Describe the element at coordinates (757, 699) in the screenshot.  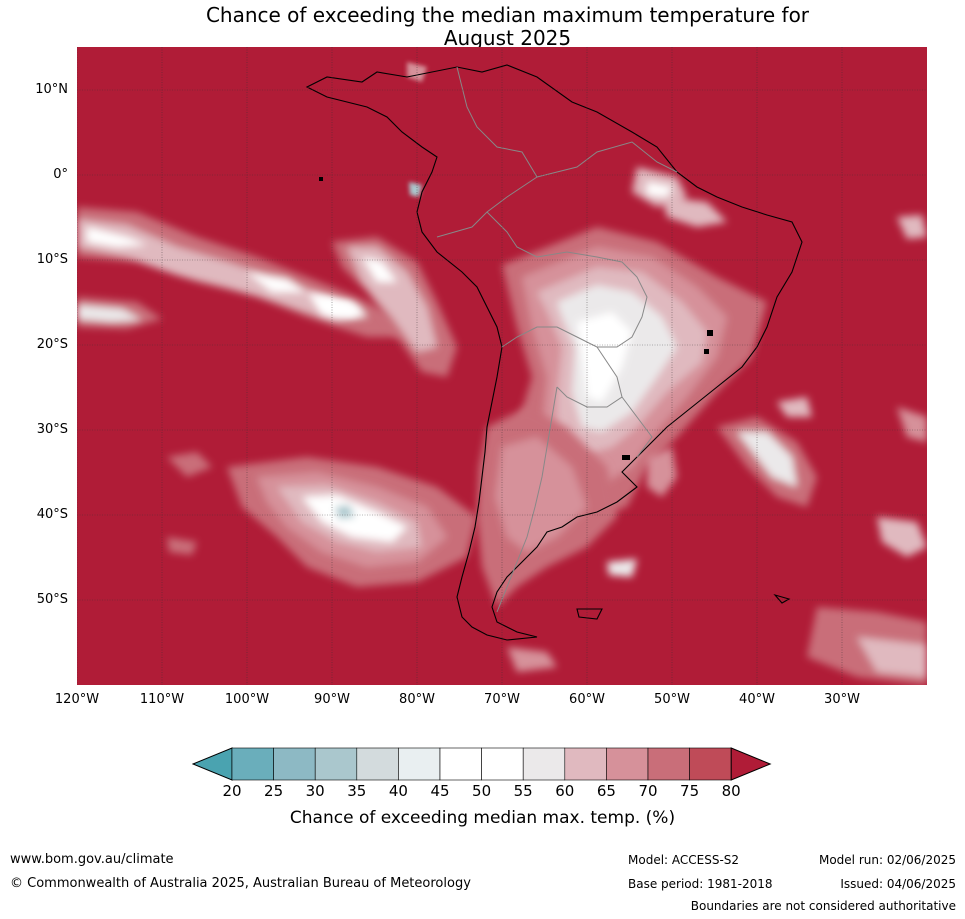
I see `lon-label-40w: 40°W` at that location.